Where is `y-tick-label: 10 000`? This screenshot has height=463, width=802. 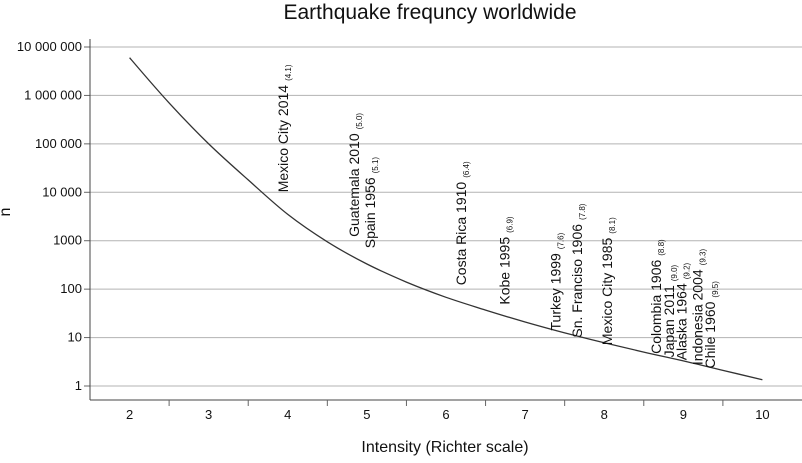
y-tick-label: 10 000 is located at coordinates (62, 191).